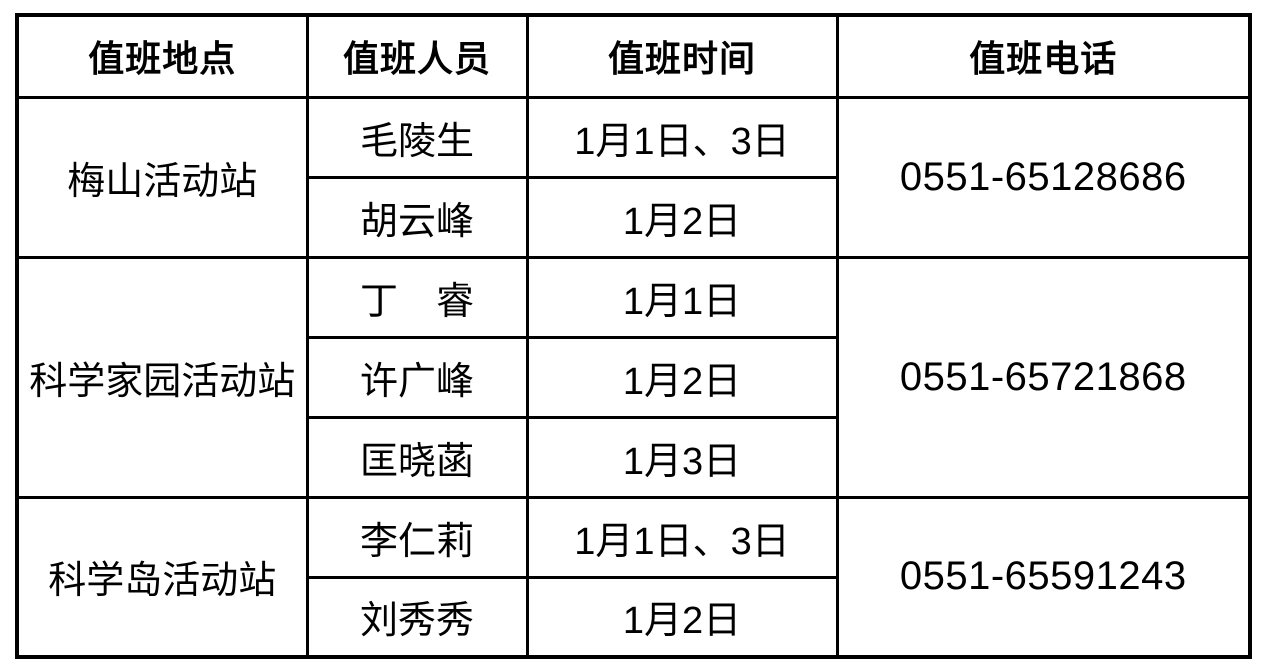  I want to click on staff-name-cell: 丁 睿, so click(417, 297).